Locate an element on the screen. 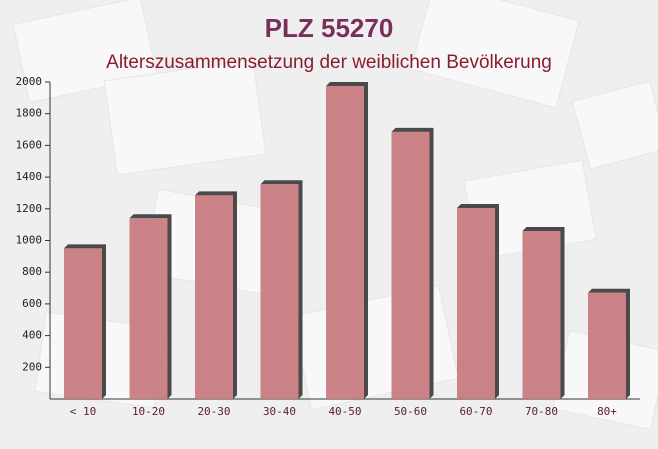 The height and width of the screenshot is (449, 658). y-tick-label: 800 is located at coordinates (32, 271).